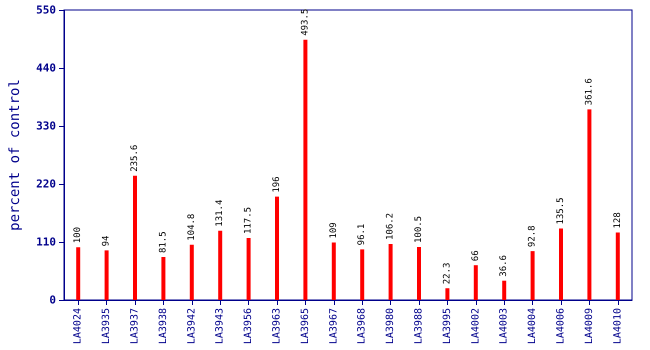 This screenshot has height=350, width=650. I want to click on x-tick-label: LA4004, so click(532, 326).